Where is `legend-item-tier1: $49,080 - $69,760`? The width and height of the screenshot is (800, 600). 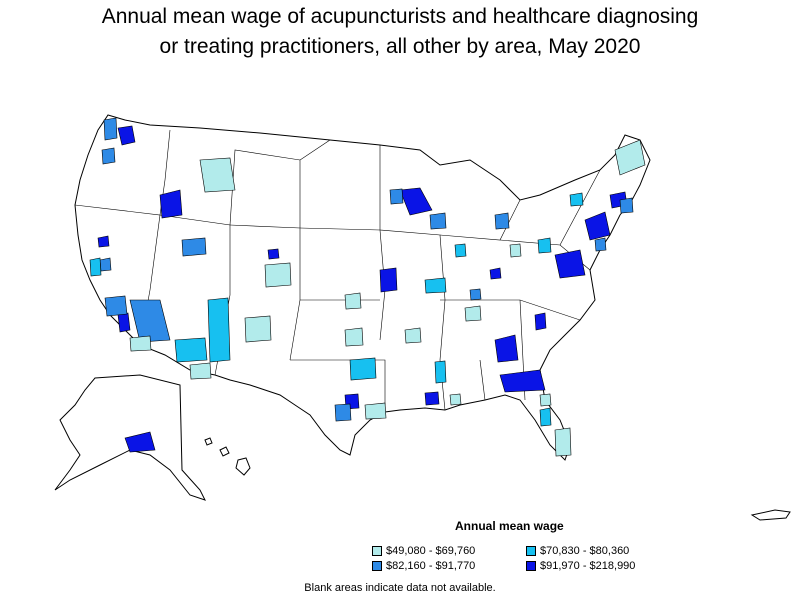 legend-item-tier1: $49,080 - $69,760 is located at coordinates (423, 551).